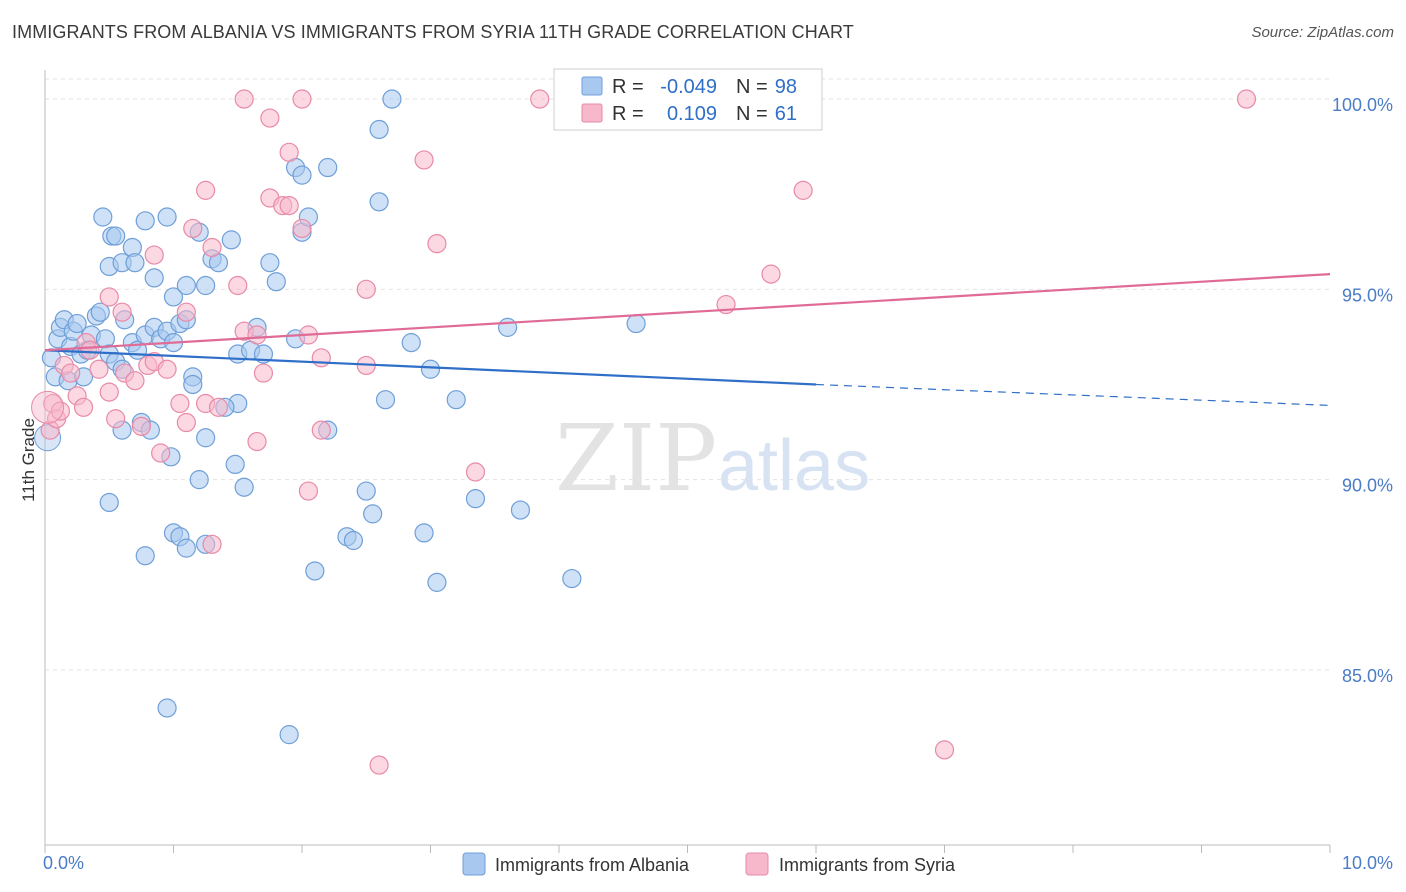 The width and height of the screenshot is (1406, 892). Describe the element at coordinates (592, 113) in the screenshot. I see `legend-swatch-syria` at that location.